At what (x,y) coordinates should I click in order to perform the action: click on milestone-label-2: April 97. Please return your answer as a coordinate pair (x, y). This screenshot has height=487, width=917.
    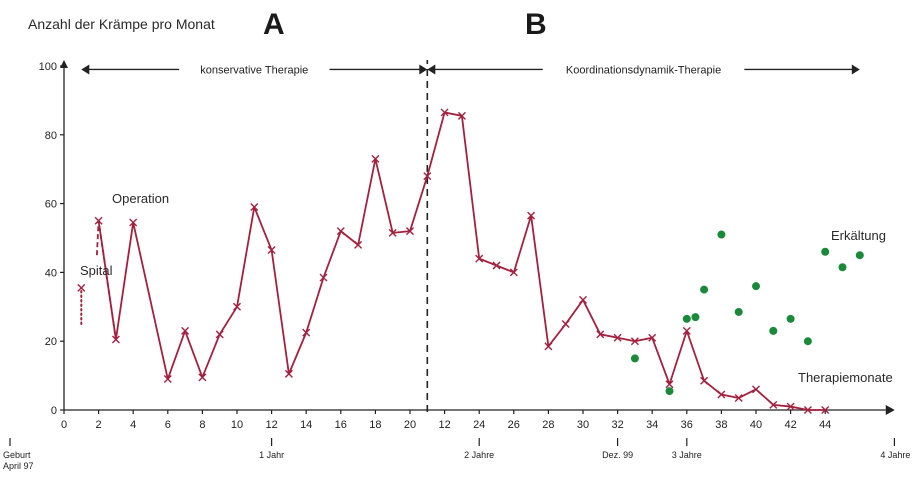
    Looking at the image, I should click on (18, 466).